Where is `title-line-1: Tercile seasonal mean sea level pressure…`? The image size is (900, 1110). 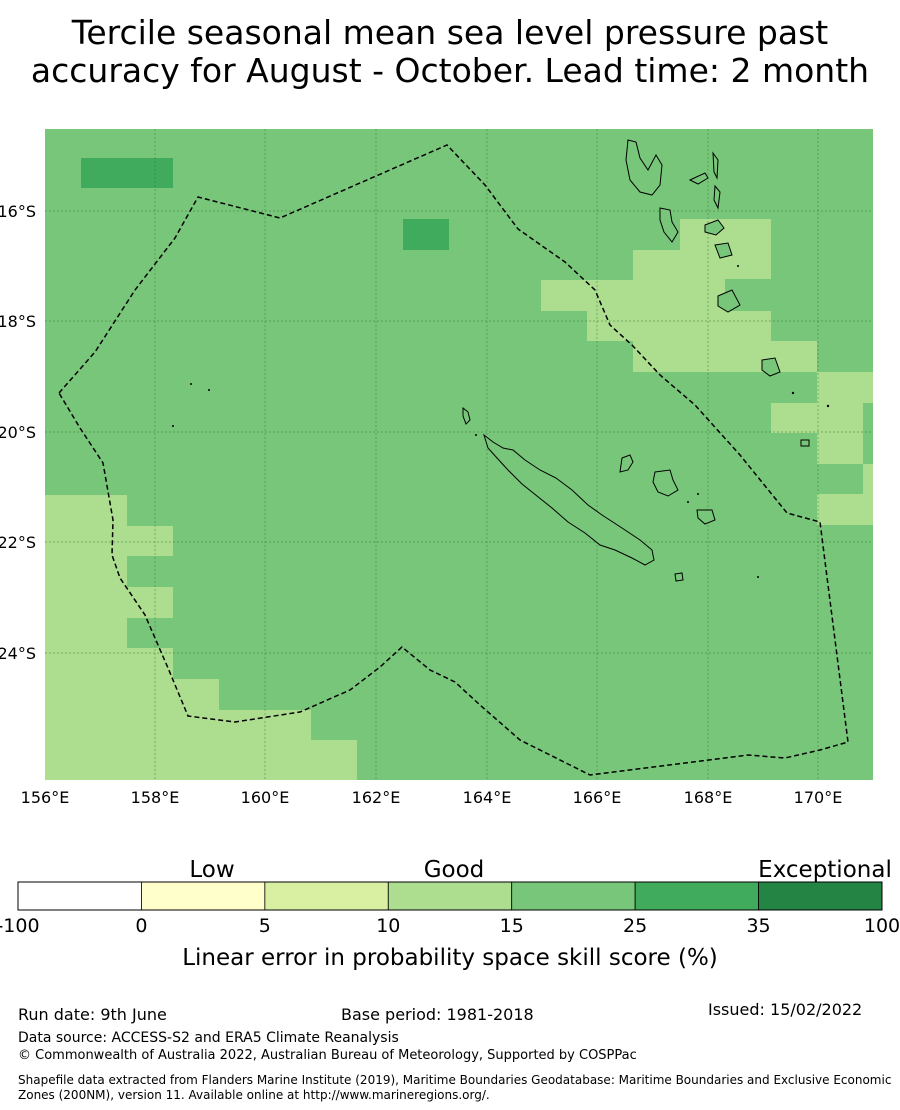
title-line-1: Tercile seasonal mean sea level pressure… is located at coordinates (450, 32).